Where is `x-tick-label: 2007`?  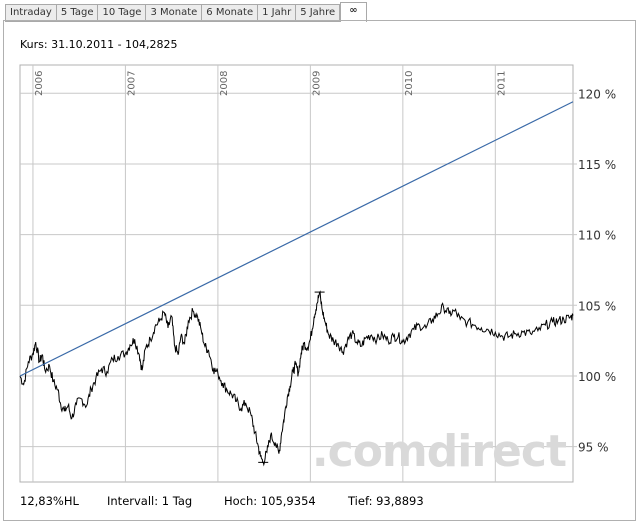 x-tick-label: 2007 is located at coordinates (131, 83).